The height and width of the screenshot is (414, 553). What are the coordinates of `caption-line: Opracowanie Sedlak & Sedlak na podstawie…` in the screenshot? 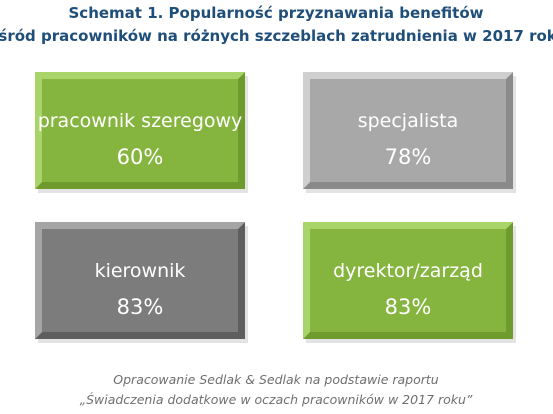 It's located at (275, 379).